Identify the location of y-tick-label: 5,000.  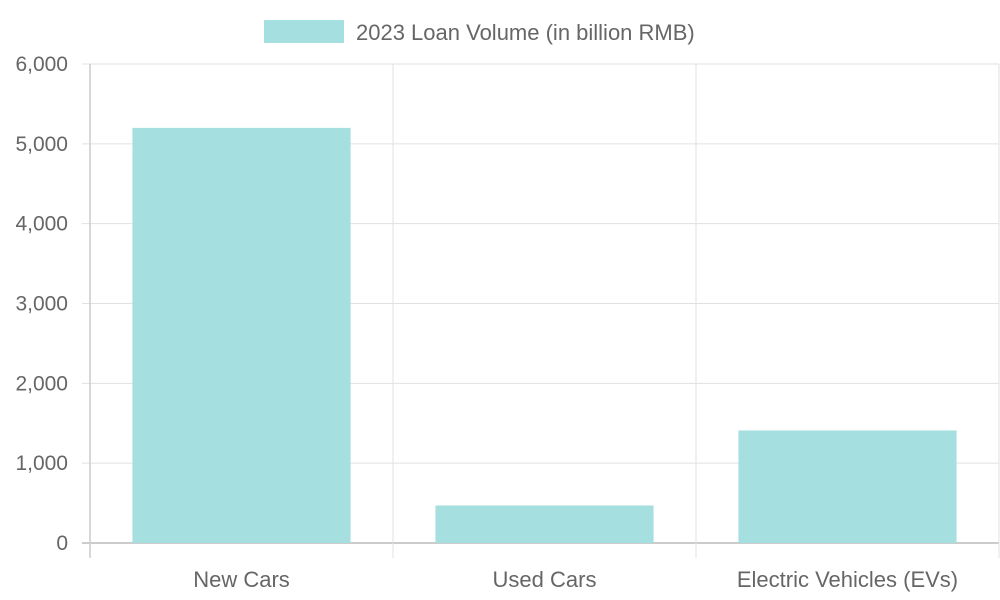
(41, 144).